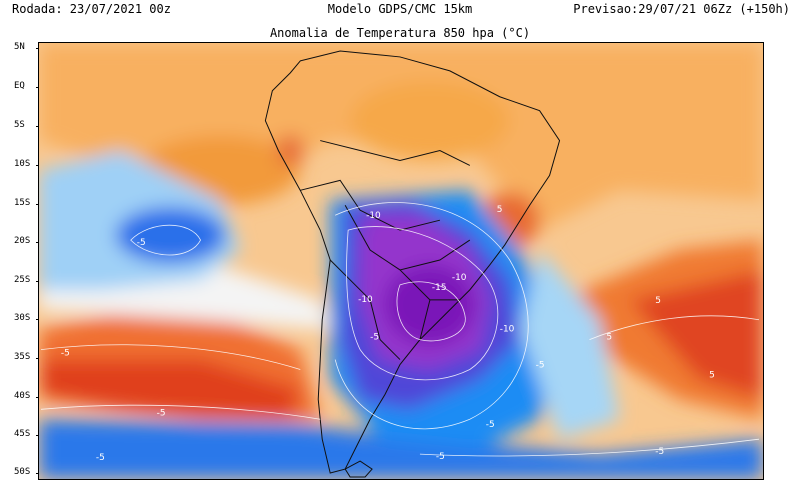 This screenshot has width=800, height=480. I want to click on latitude-label: 20S, so click(28, 241).